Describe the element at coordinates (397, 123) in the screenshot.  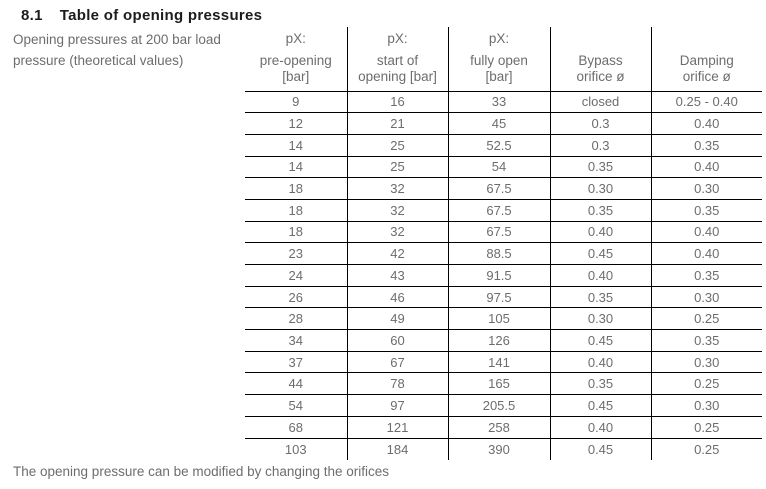
I see `table-cell: 21` at that location.